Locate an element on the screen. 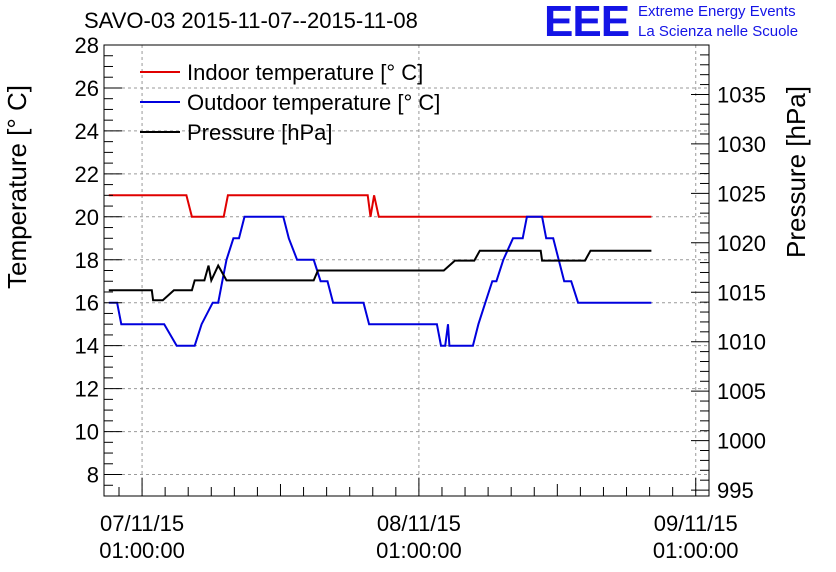 This screenshot has height=572, width=836. y2-tick-label: 1030 is located at coordinates (741, 144).